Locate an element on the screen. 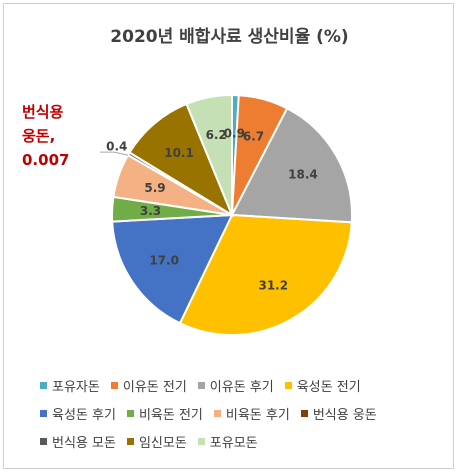 The height and width of the screenshot is (474, 459). callout-line-1: 번식용 is located at coordinates (43, 112).